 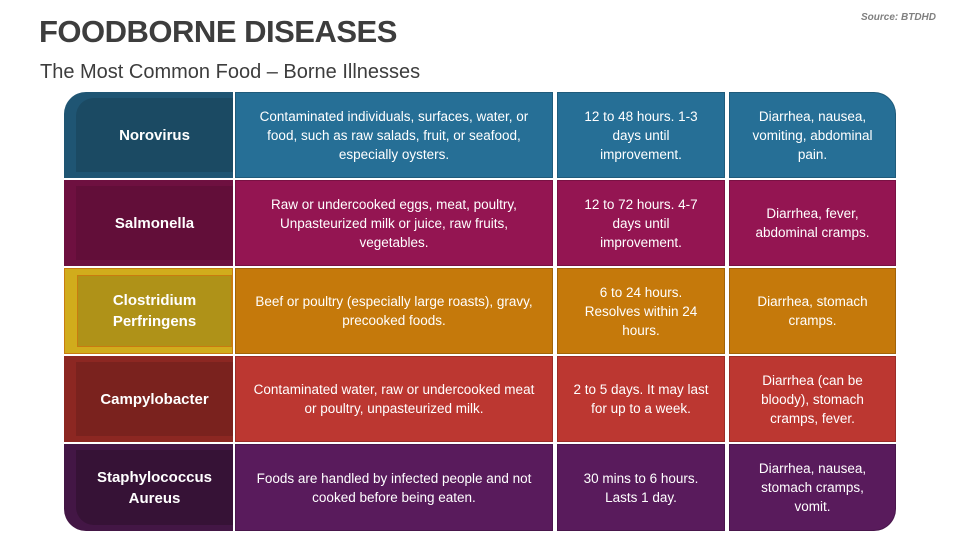 I want to click on disease-name-cell: Norovirus, so click(x=148, y=135).